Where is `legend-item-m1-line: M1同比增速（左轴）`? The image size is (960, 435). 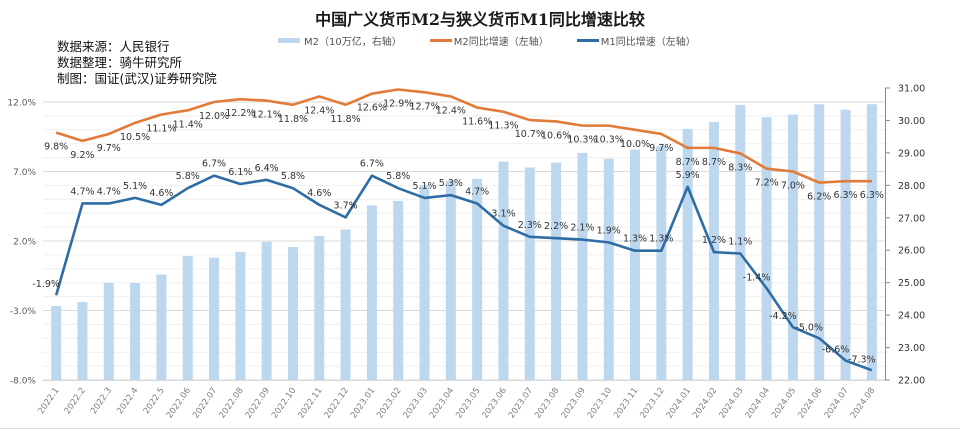
legend-item-m1-line: M1同比增速（左轴） is located at coordinates (636, 40).